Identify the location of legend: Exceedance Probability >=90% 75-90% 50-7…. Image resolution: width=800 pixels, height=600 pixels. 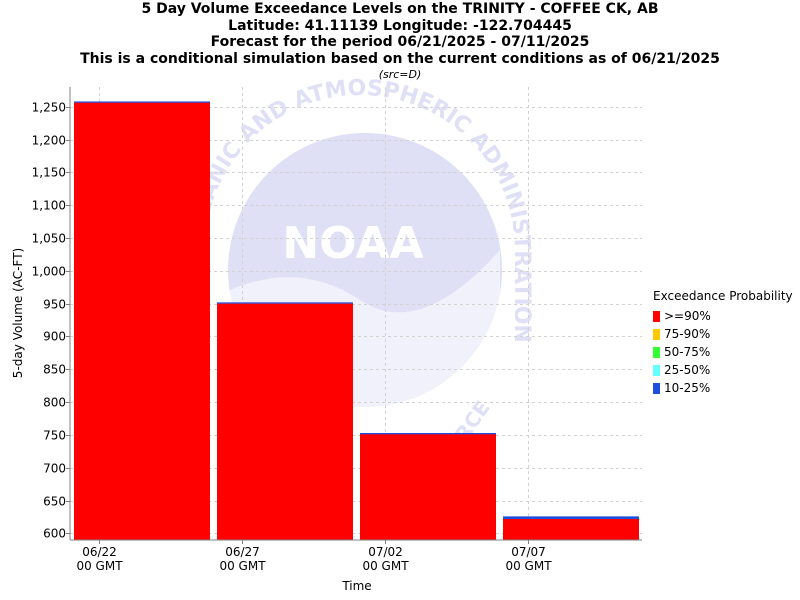
(723, 343).